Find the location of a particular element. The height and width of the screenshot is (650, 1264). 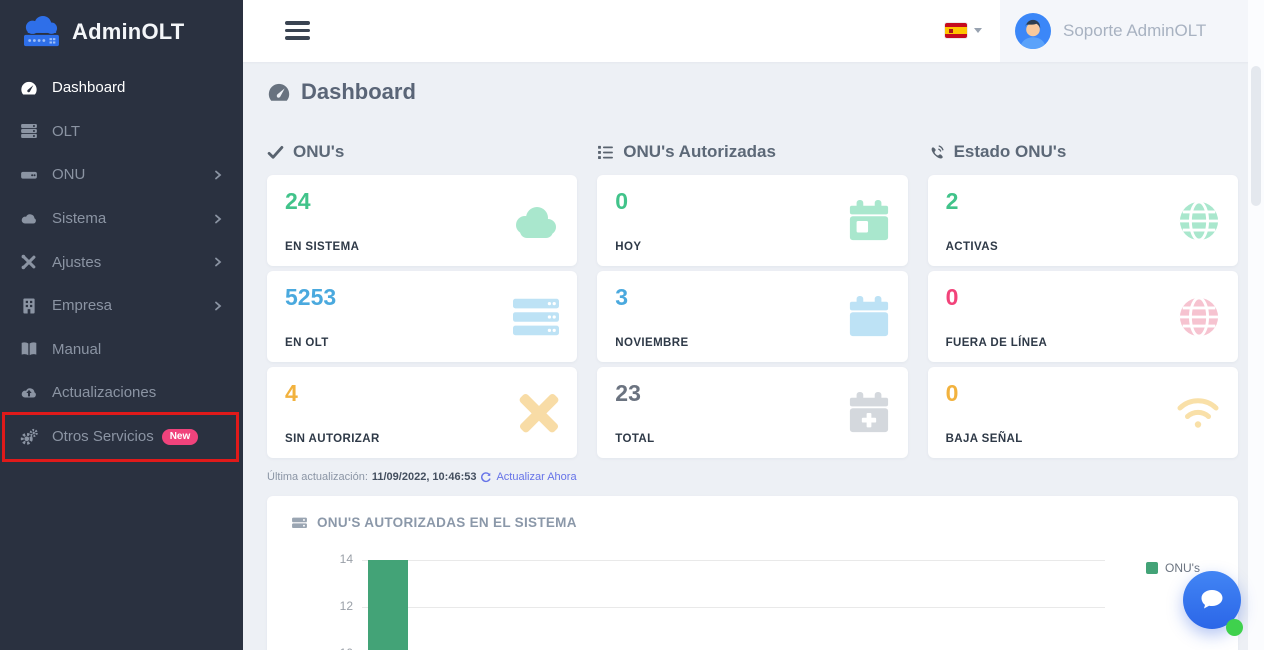

stat-value: 3 is located at coordinates (622, 297).